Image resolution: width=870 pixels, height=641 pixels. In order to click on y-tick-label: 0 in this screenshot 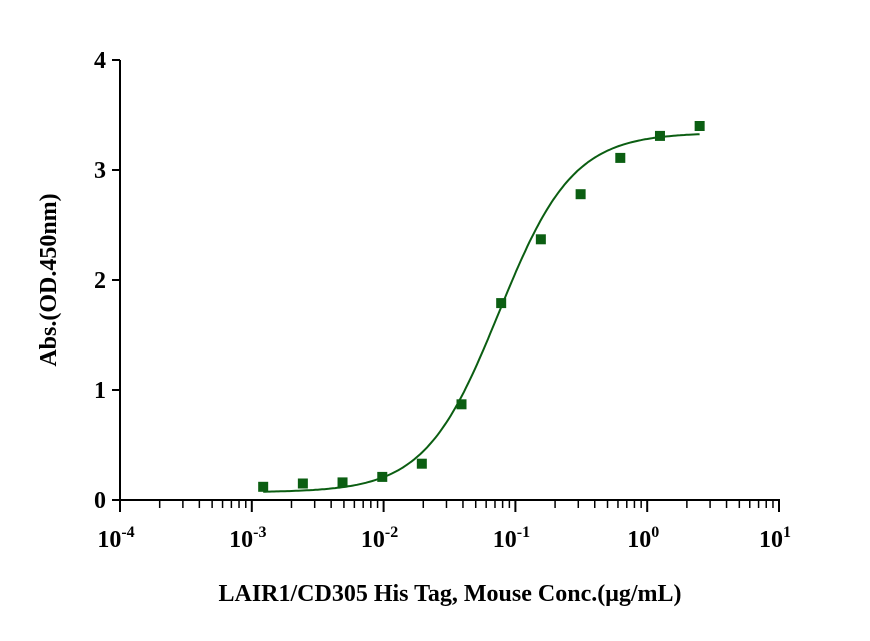, I will do `click(100, 501)`.